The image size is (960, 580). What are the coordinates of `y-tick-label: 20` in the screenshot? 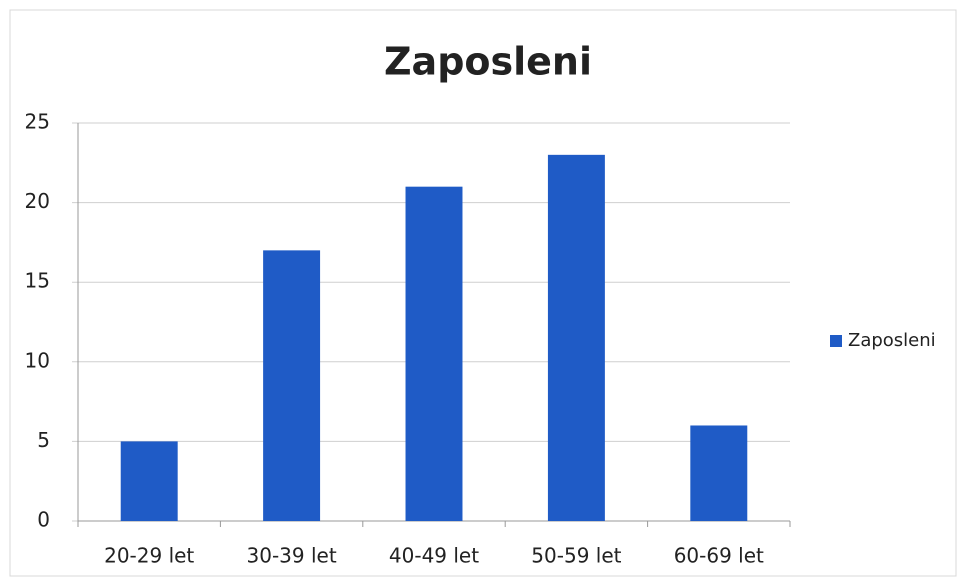 It's located at (37, 201).